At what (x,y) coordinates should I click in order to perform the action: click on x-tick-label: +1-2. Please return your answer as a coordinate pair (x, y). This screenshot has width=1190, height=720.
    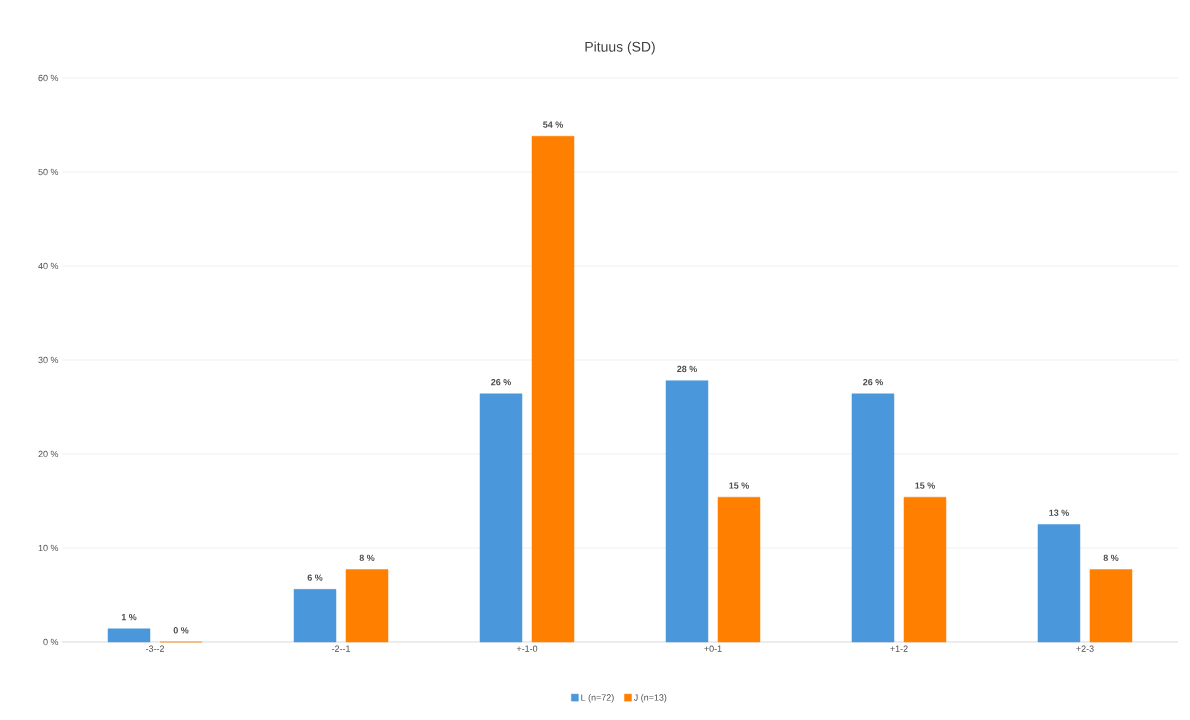
    Looking at the image, I should click on (899, 648).